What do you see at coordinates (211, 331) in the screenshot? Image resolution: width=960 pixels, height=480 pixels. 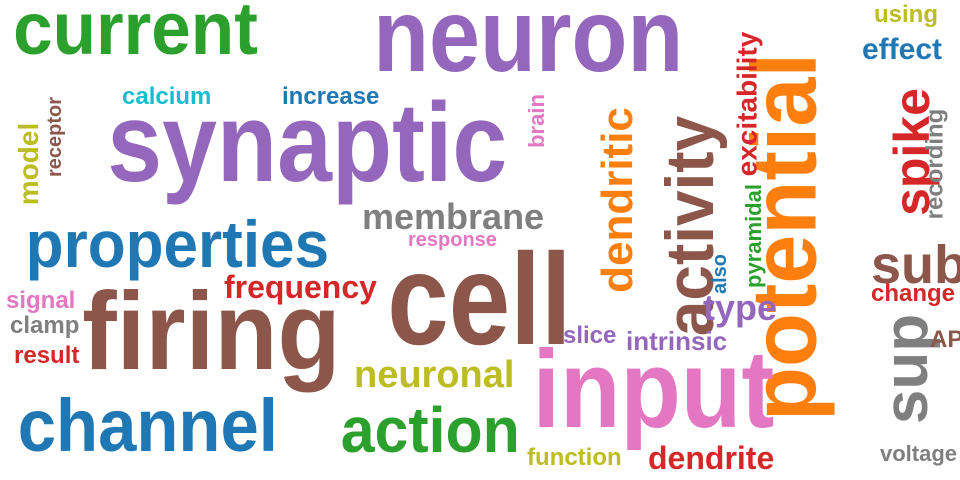 I see `word-firing: firing` at bounding box center [211, 331].